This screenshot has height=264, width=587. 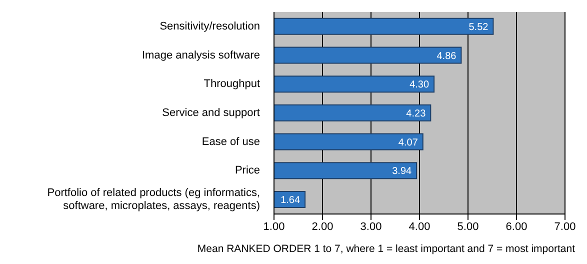 I want to click on x-tick-label: 6.00, so click(x=517, y=226).